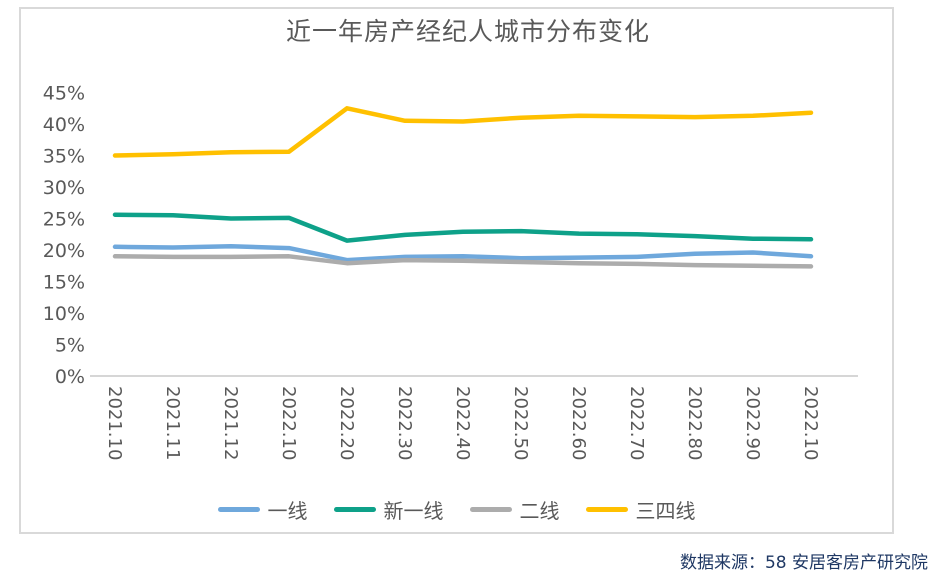 This screenshot has width=936, height=578. I want to click on data-source-caption: 数据来源：58 安居客房产研究院, so click(803, 563).